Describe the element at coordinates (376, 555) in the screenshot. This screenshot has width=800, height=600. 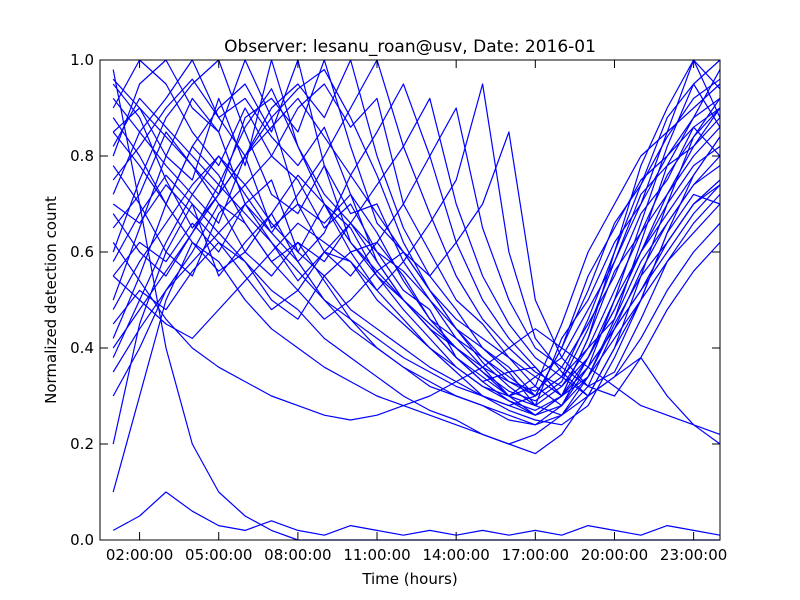
I see `x-tick-label: 11:00:00` at that location.